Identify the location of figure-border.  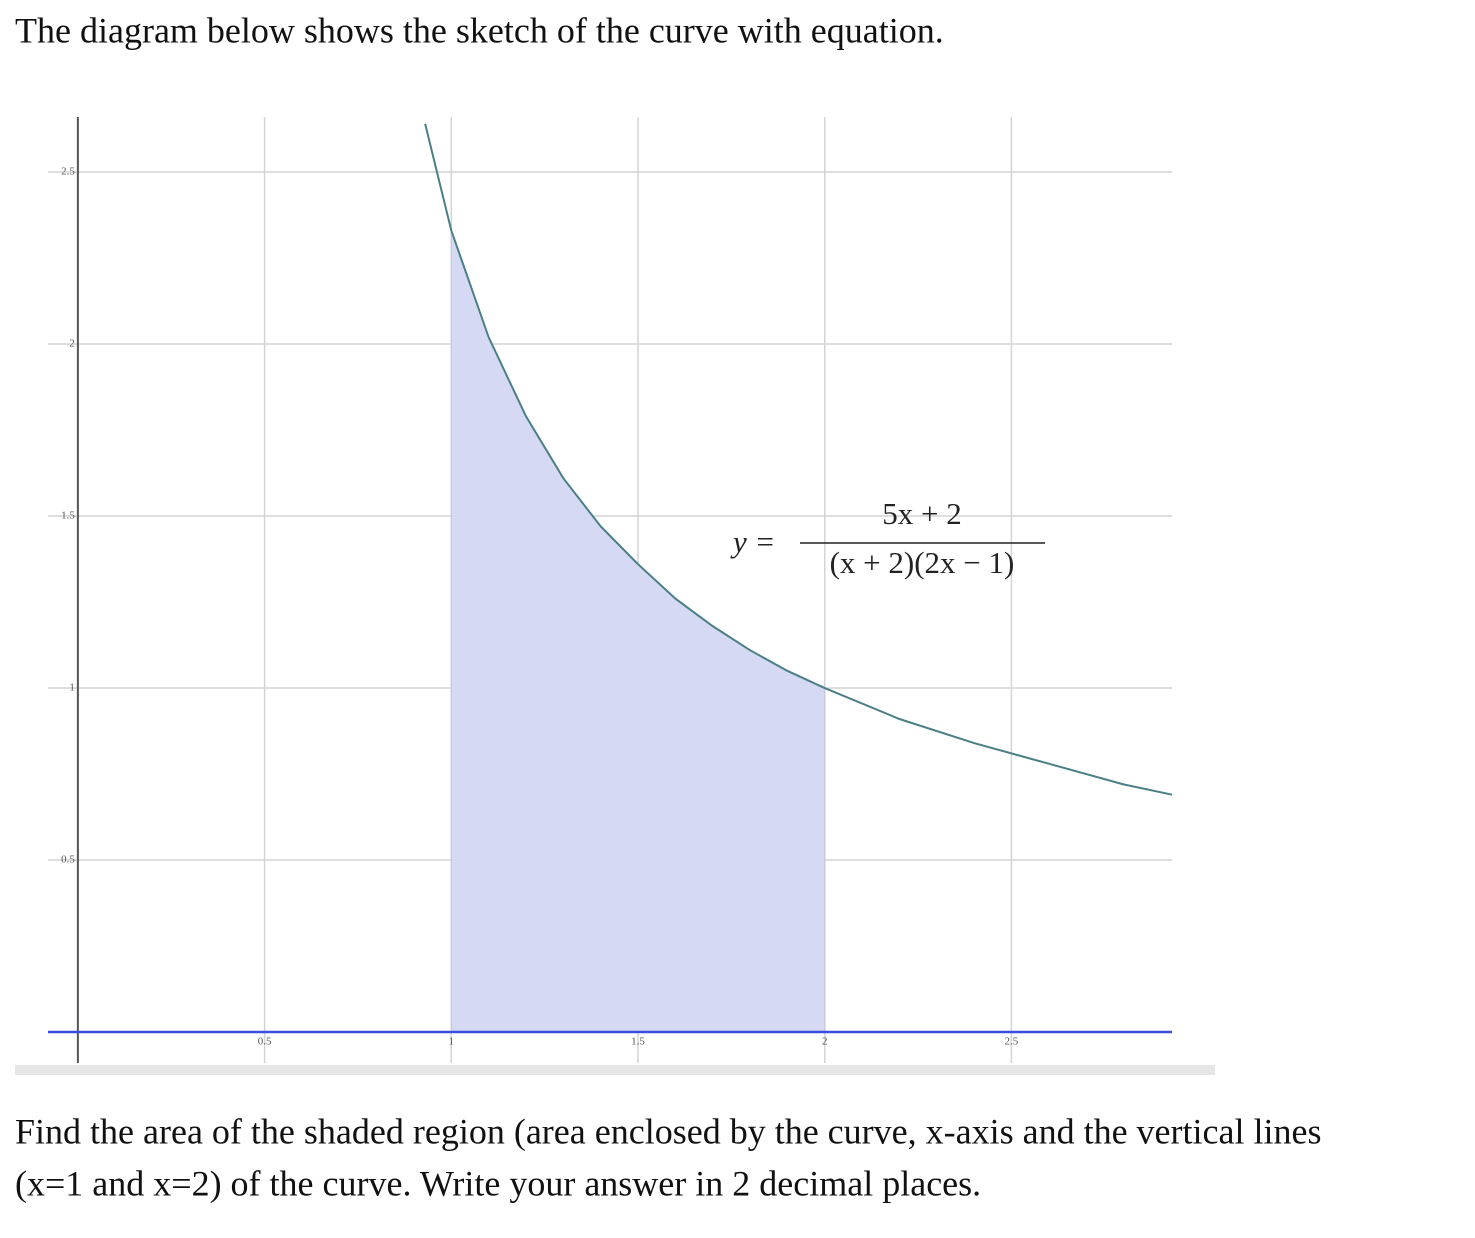
(615, 1070).